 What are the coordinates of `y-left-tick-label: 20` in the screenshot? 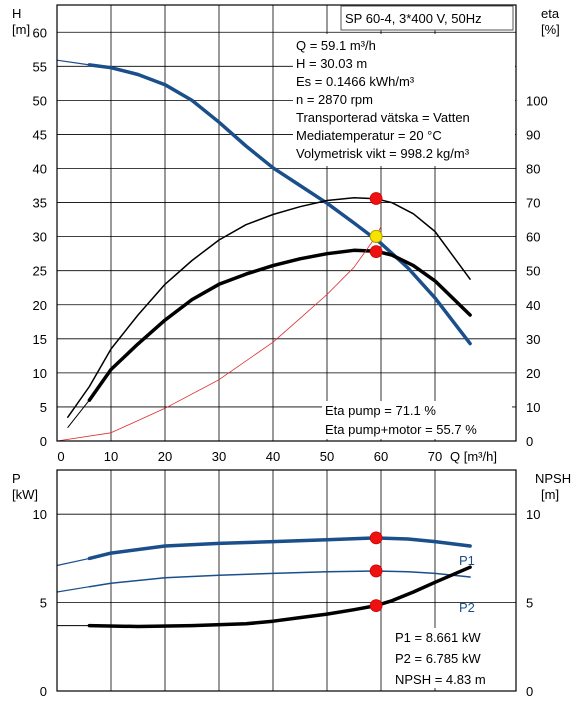 It's located at (40, 305).